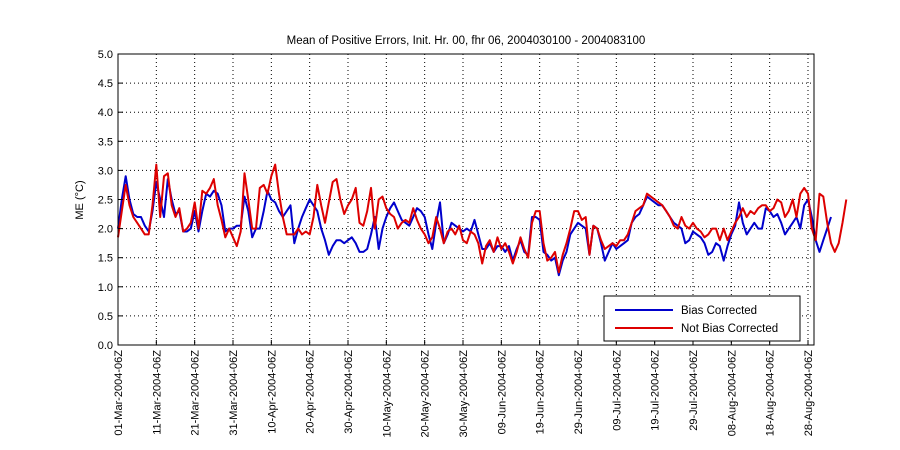  What do you see at coordinates (119, 393) in the screenshot?
I see `x-tick-label: 01-Mar-2004-06Z` at bounding box center [119, 393].